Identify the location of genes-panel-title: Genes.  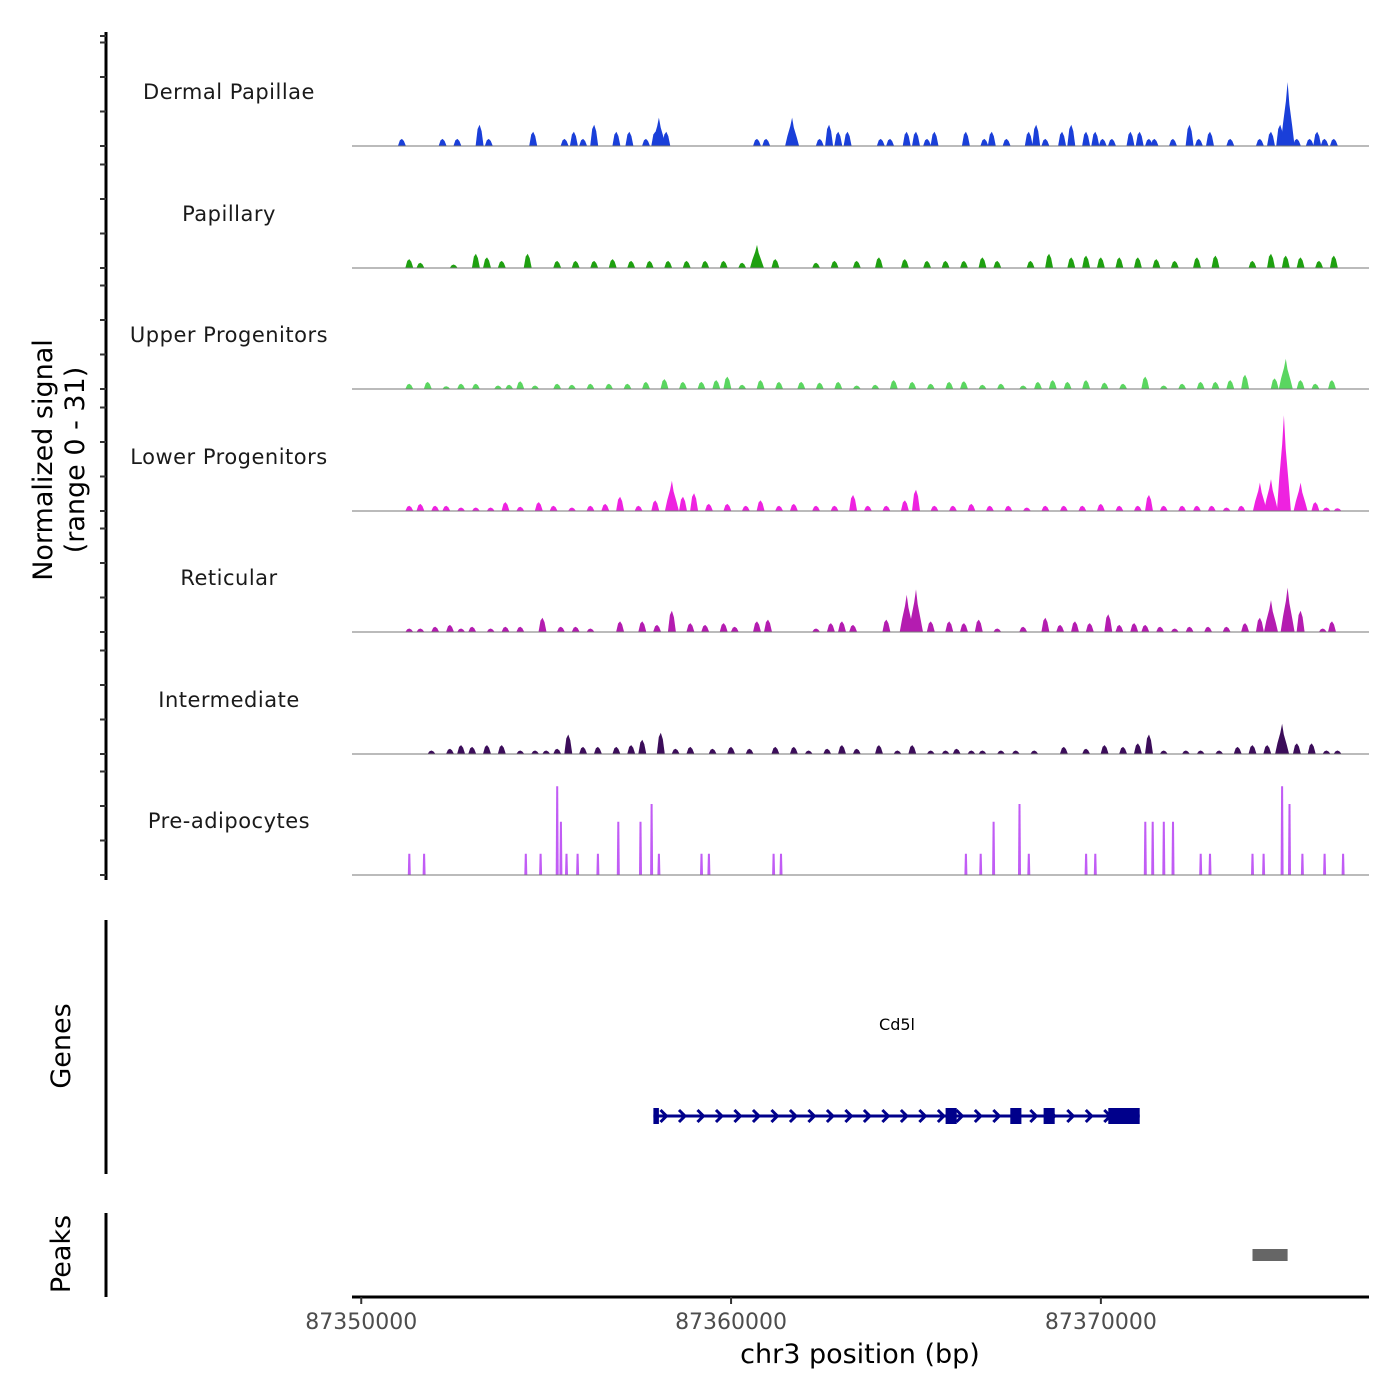
(61, 1045).